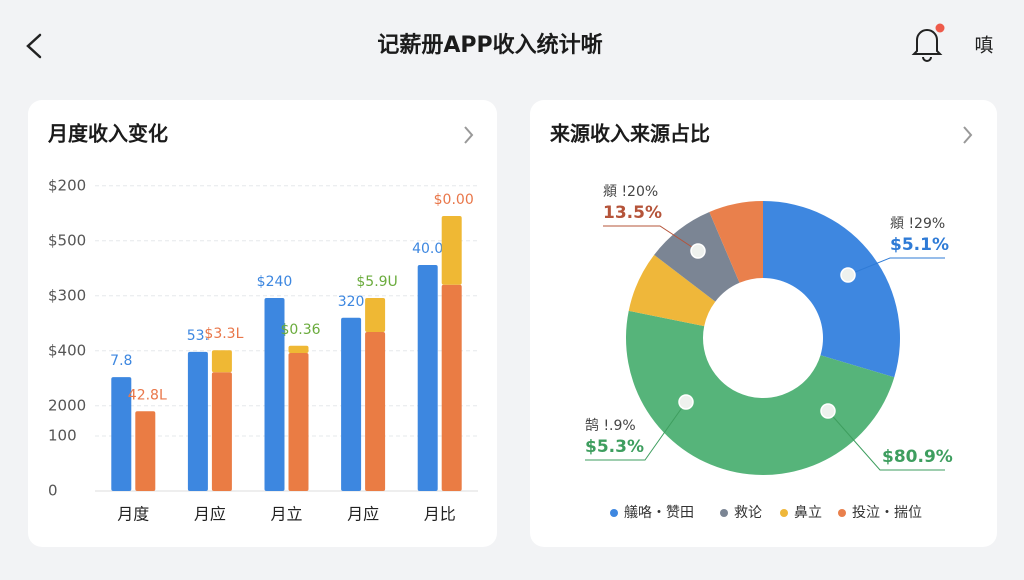 This screenshot has width=1024, height=580. Describe the element at coordinates (887, 513) in the screenshot. I see `legend-label: 投泣・揣位` at that location.